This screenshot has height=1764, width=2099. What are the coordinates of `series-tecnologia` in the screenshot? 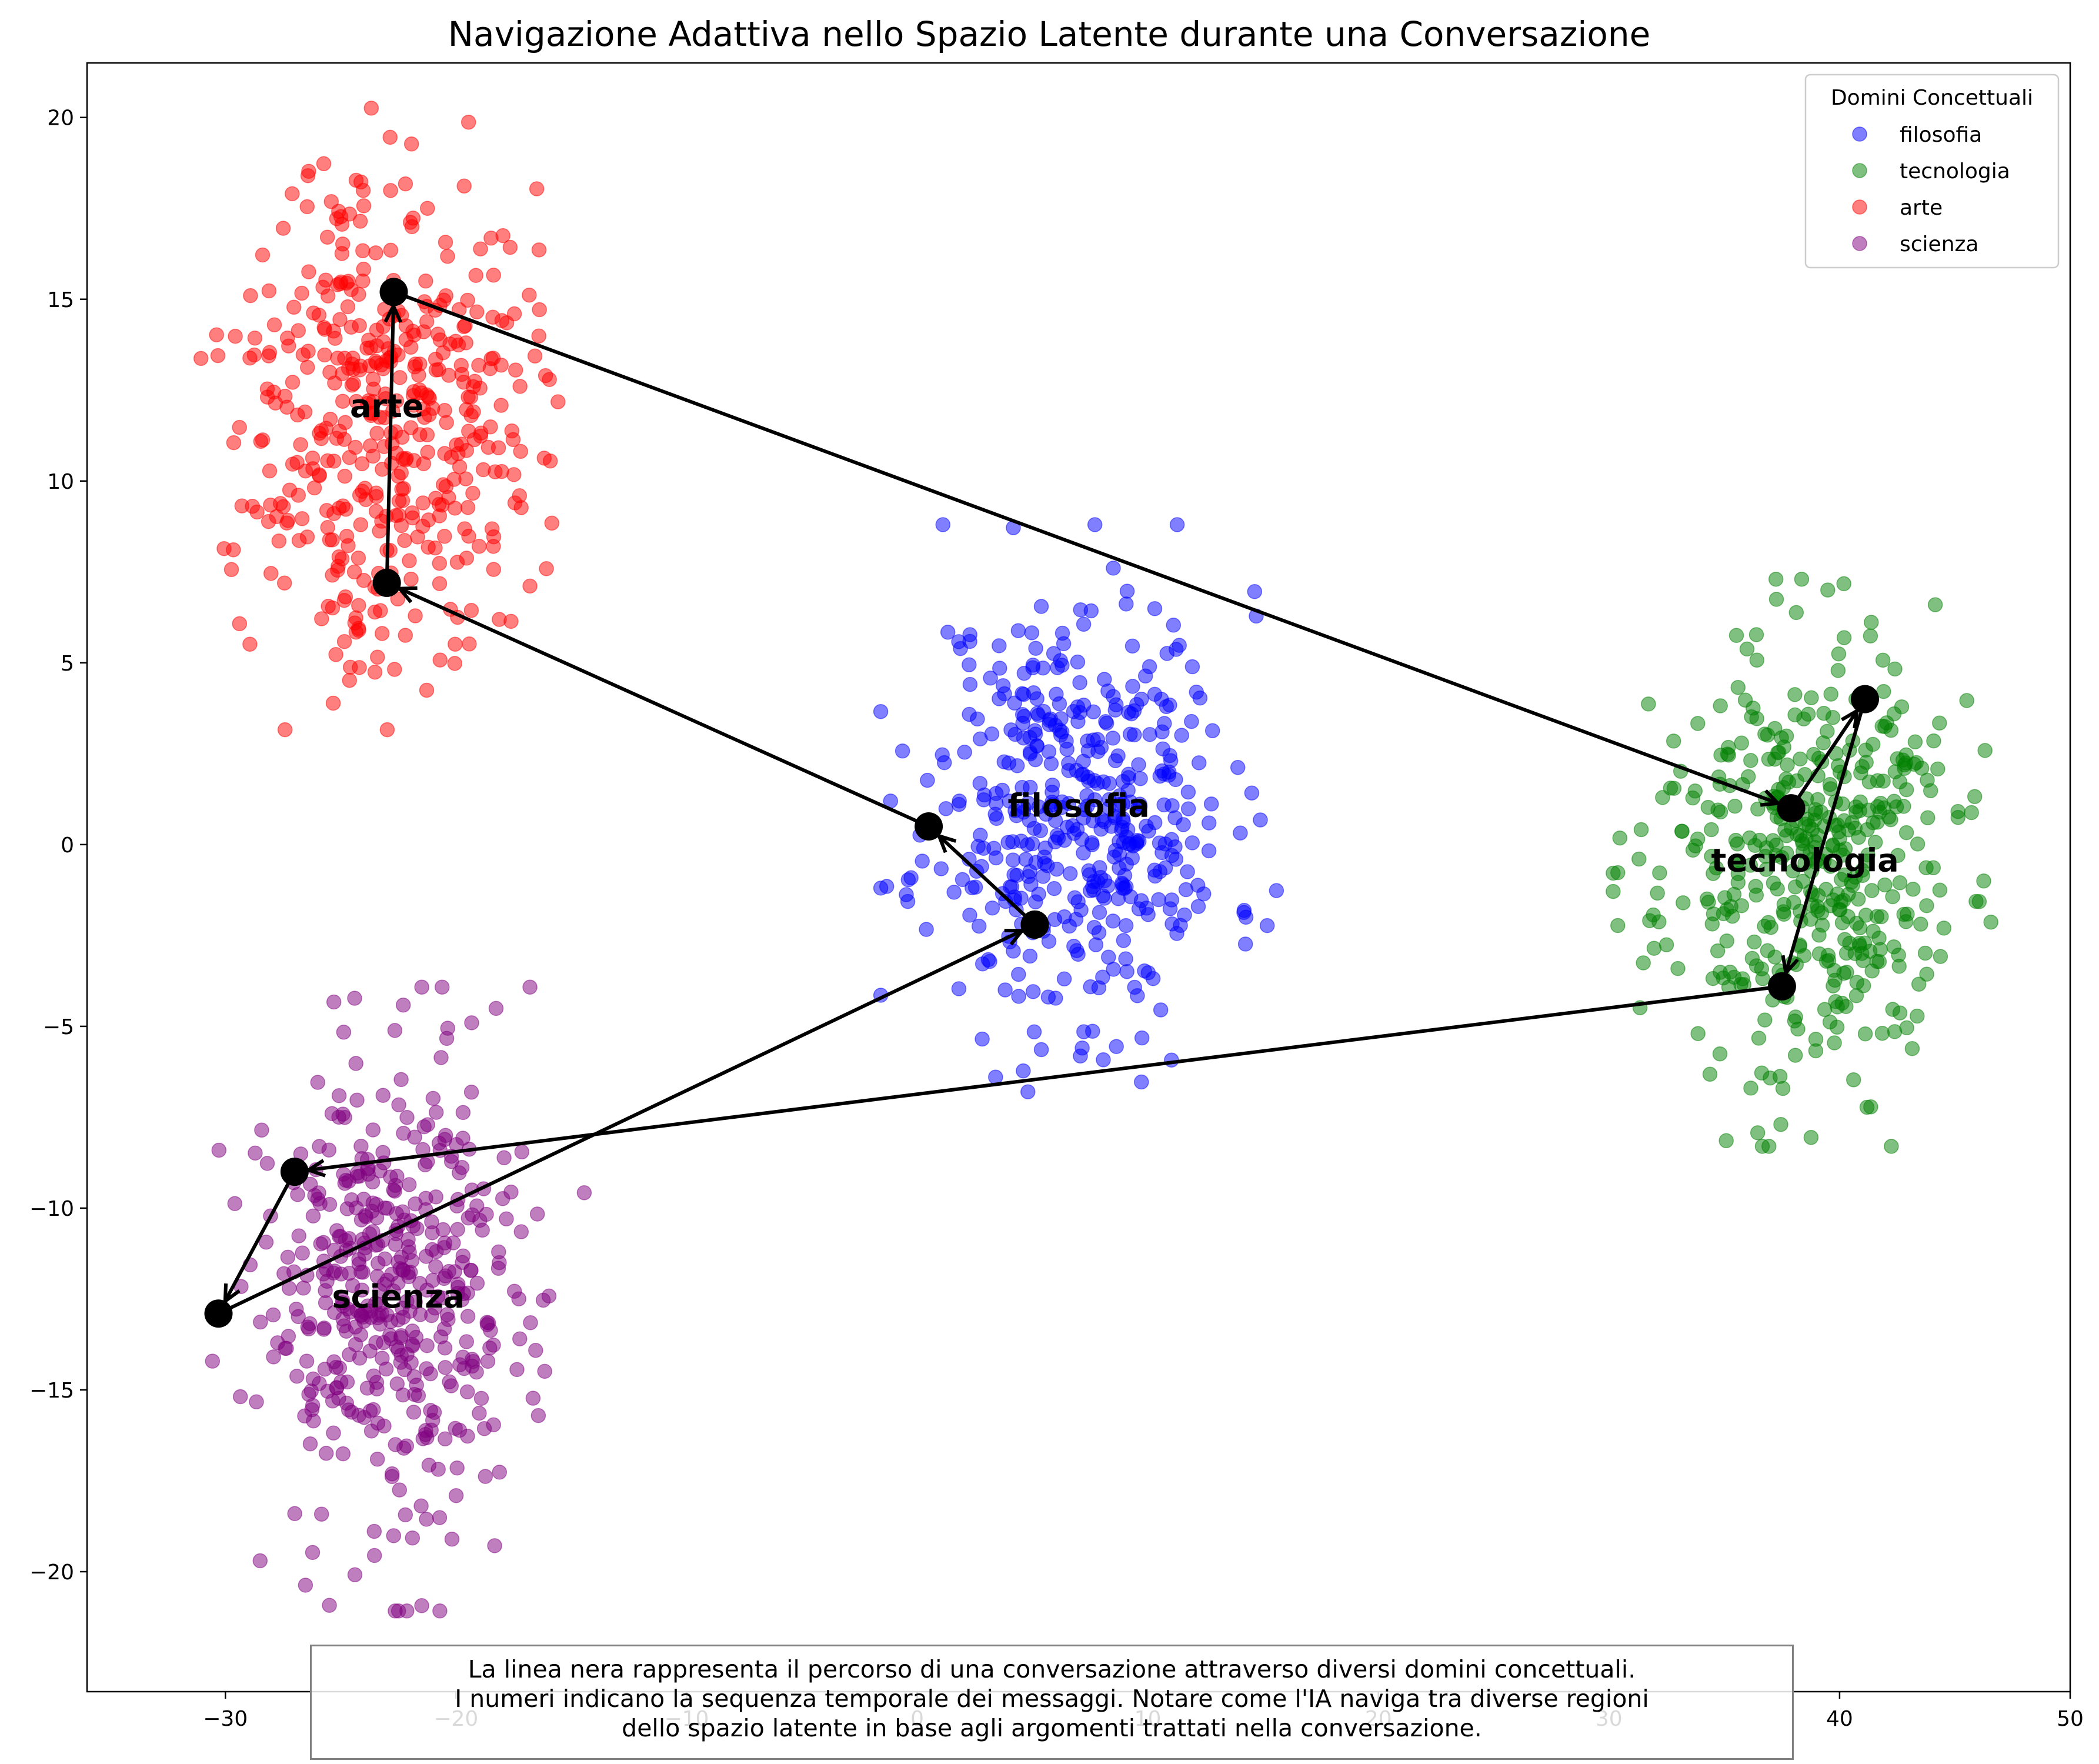 It's located at (1802, 862).